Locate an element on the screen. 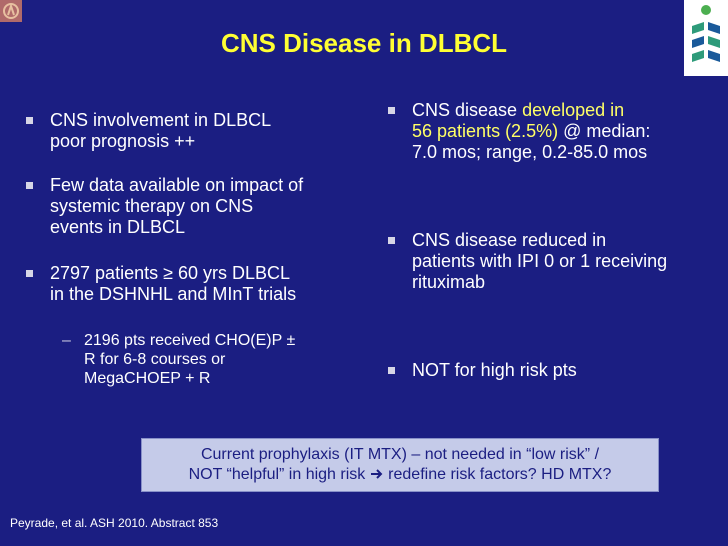 The width and height of the screenshot is (728, 546). callout-text: redefine risk factors? HD MTX? is located at coordinates (497, 474).